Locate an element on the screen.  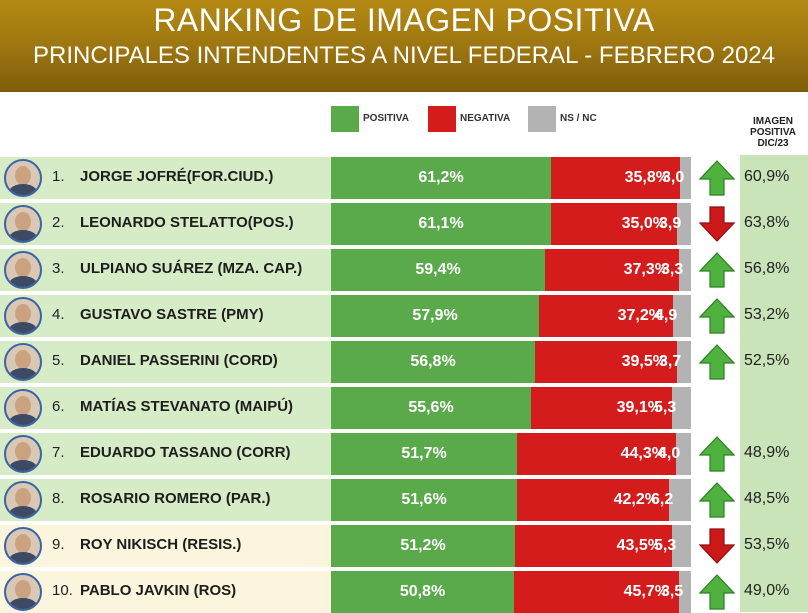
data-label-positiva: 59,4% is located at coordinates (438, 269).